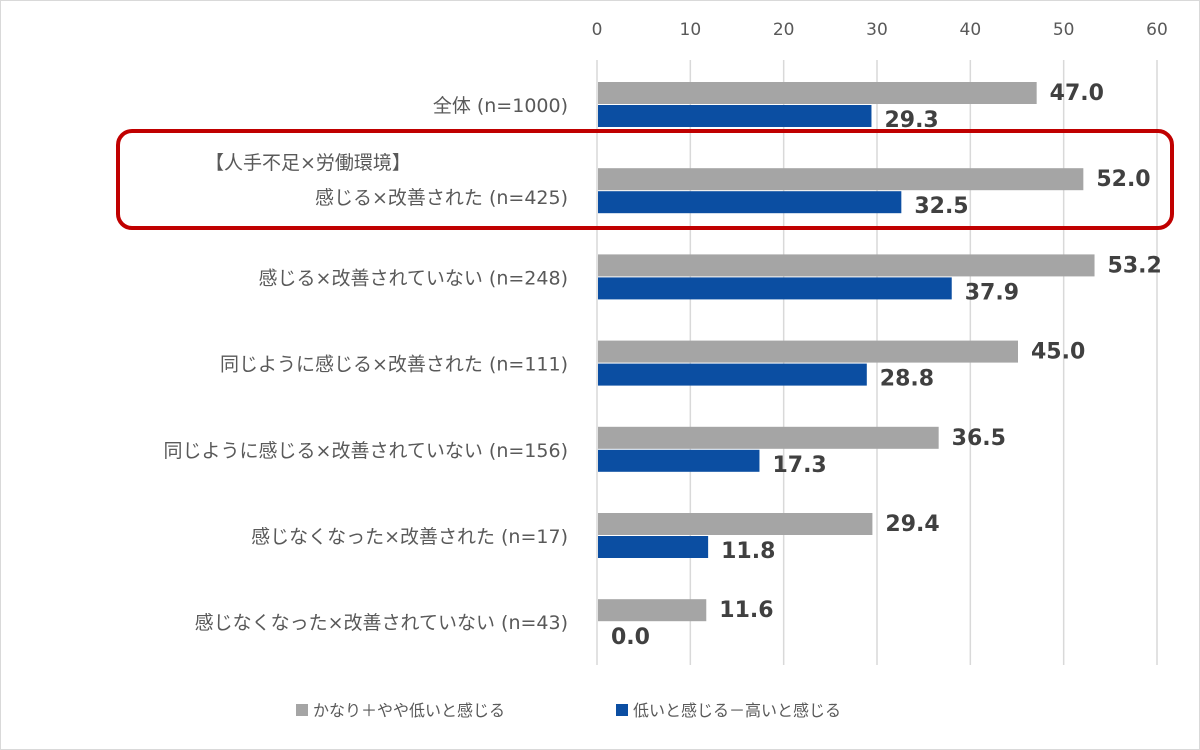 Image resolution: width=1200 pixels, height=750 pixels. I want to click on data-label: 17.3, so click(799, 465).